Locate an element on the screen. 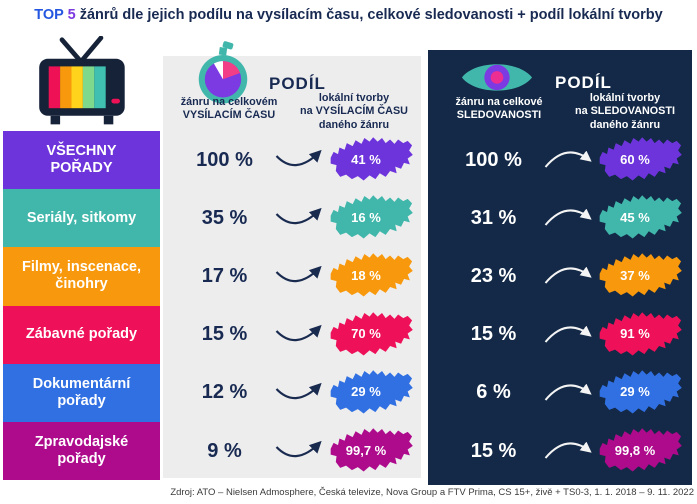 Image resolution: width=697 pixels, height=504 pixels. watch-row: 6 % 29 % is located at coordinates (560, 393).